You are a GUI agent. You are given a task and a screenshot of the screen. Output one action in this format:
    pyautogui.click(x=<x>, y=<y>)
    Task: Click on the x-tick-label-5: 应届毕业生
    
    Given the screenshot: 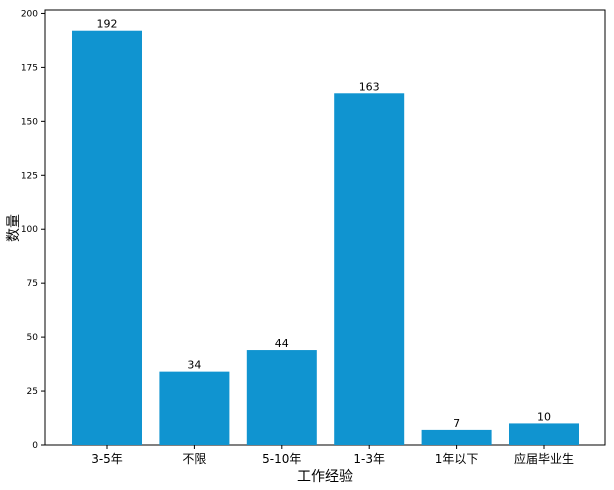 What is the action you would take?
    pyautogui.click(x=544, y=458)
    